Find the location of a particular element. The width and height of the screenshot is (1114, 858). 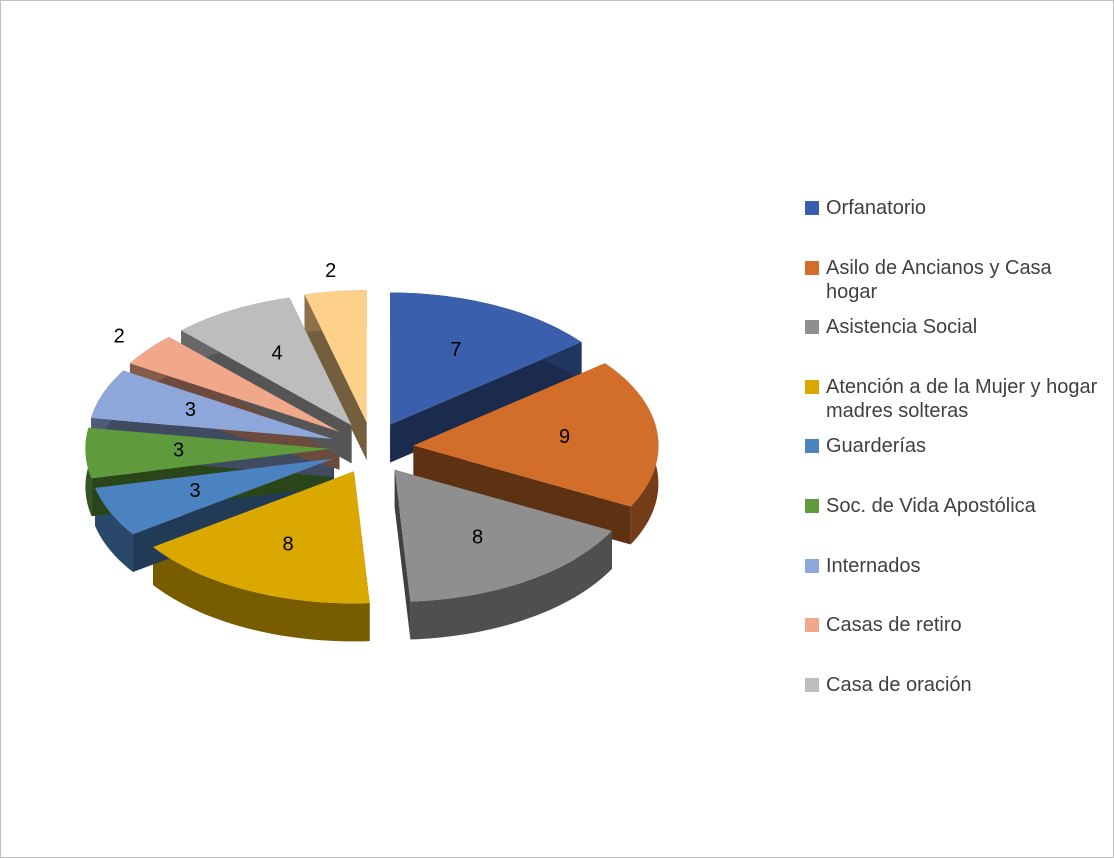

legend-label: Asistencia Social is located at coordinates (902, 327).